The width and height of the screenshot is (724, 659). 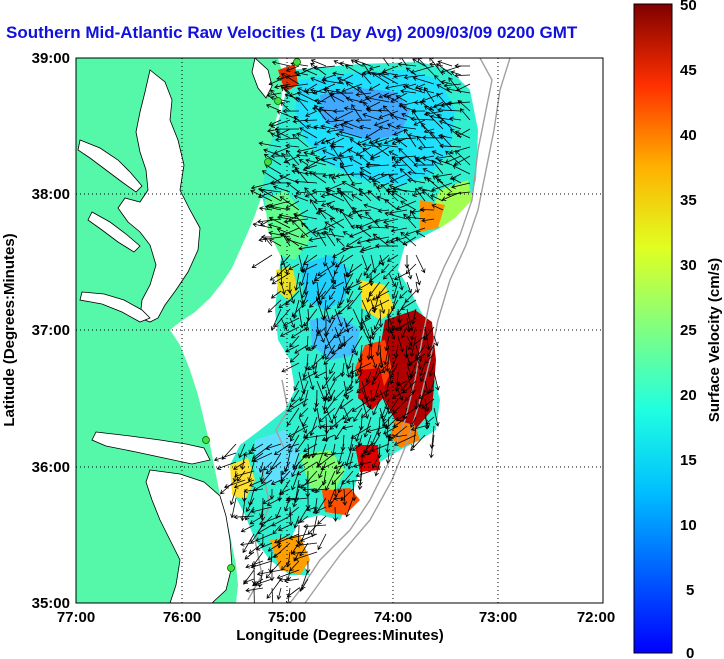 What do you see at coordinates (653, 328) in the screenshot?
I see `colorbar-gradient` at bounding box center [653, 328].